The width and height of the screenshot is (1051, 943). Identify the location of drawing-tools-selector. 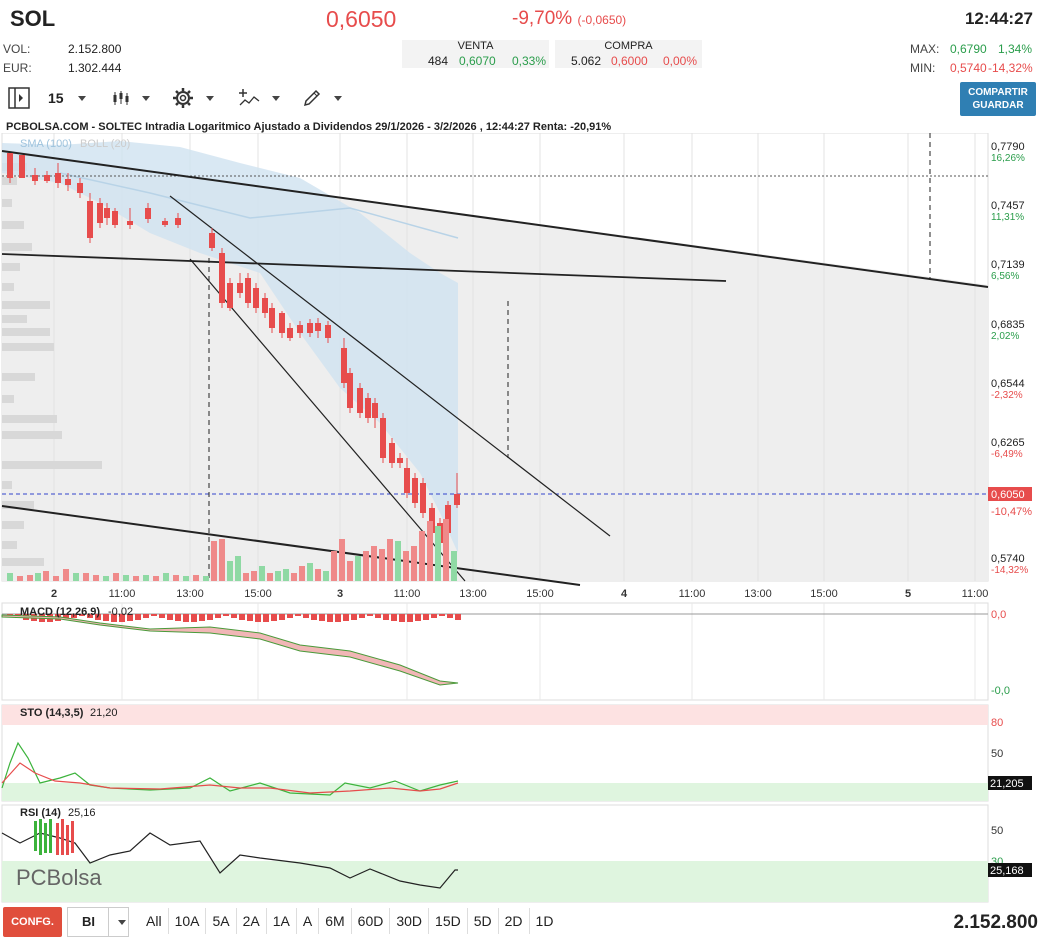
(322, 98).